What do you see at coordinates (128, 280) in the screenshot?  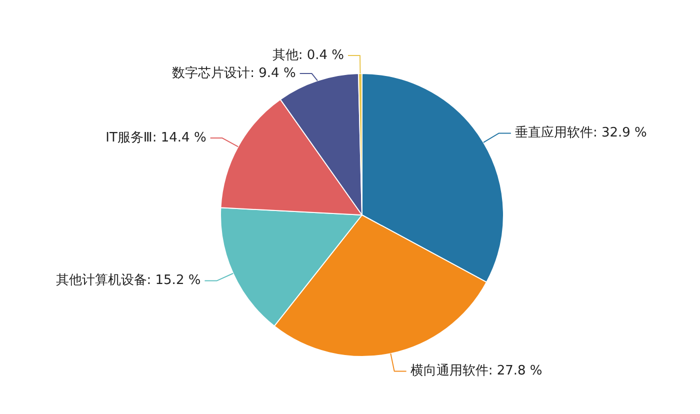 I see `slice-label: 其他计算机设备: 15.2 %` at bounding box center [128, 280].